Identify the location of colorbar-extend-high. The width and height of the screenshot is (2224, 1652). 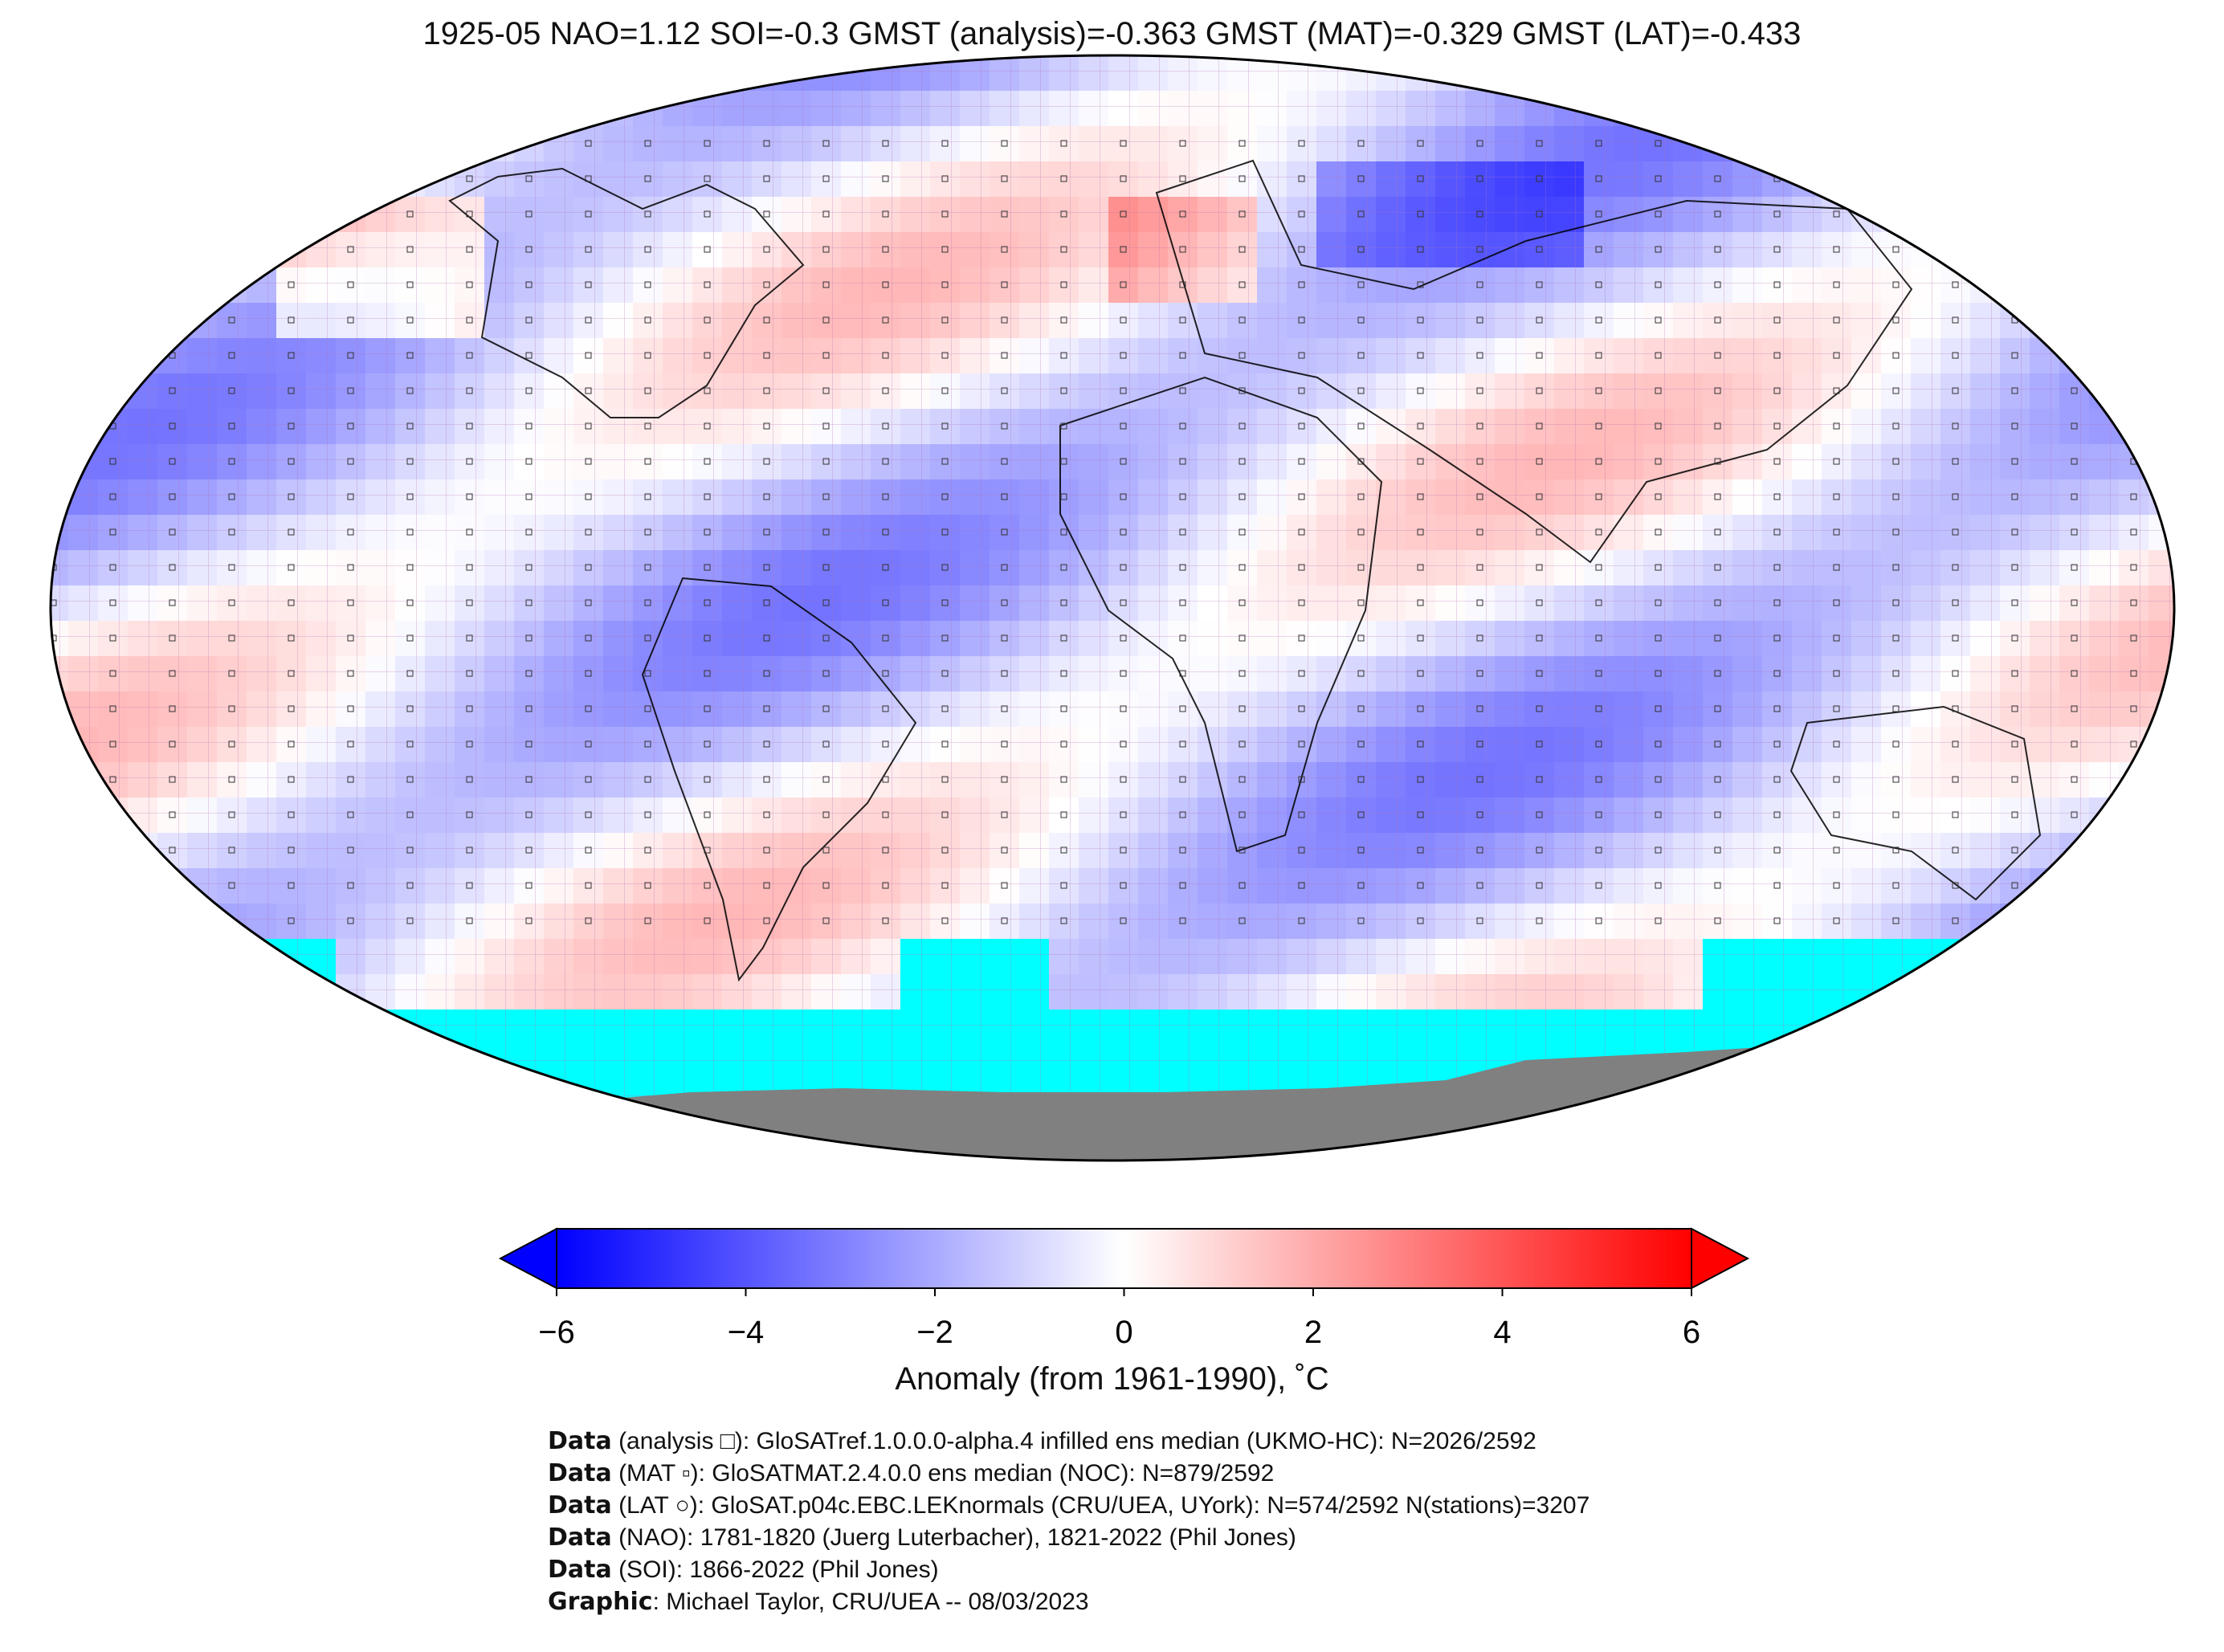
(1720, 1258).